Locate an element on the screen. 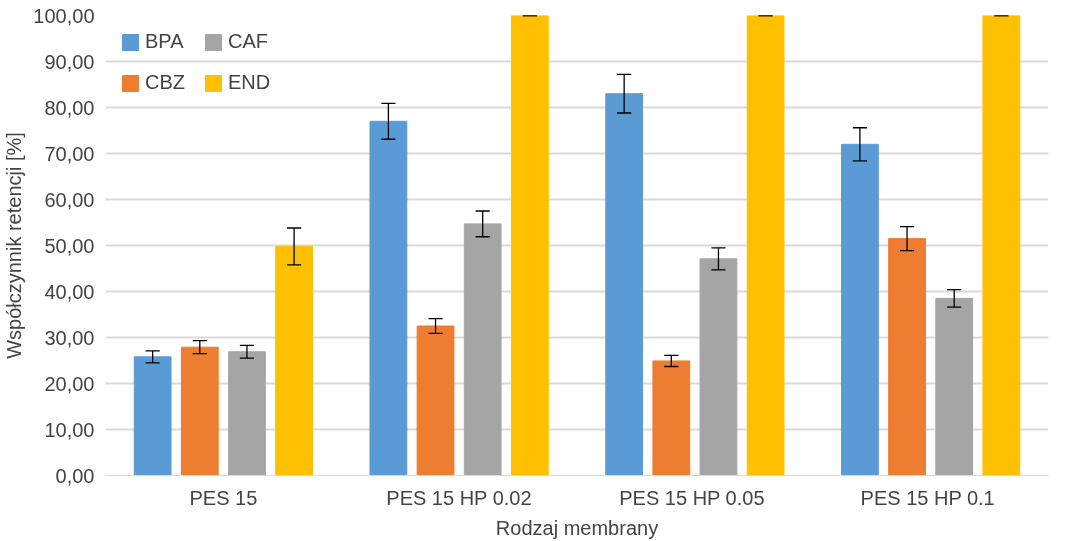  y-tick-label: 80,00 is located at coordinates (69, 107).